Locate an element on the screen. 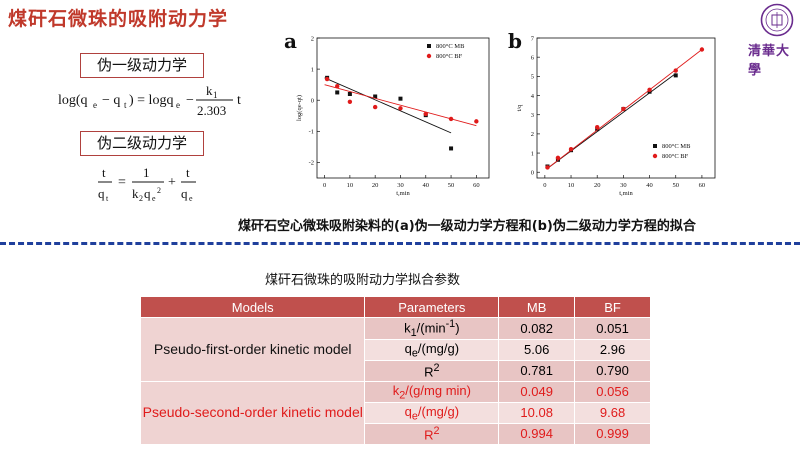 The image size is (800, 450). header-parameters: Parameters is located at coordinates (432, 307).